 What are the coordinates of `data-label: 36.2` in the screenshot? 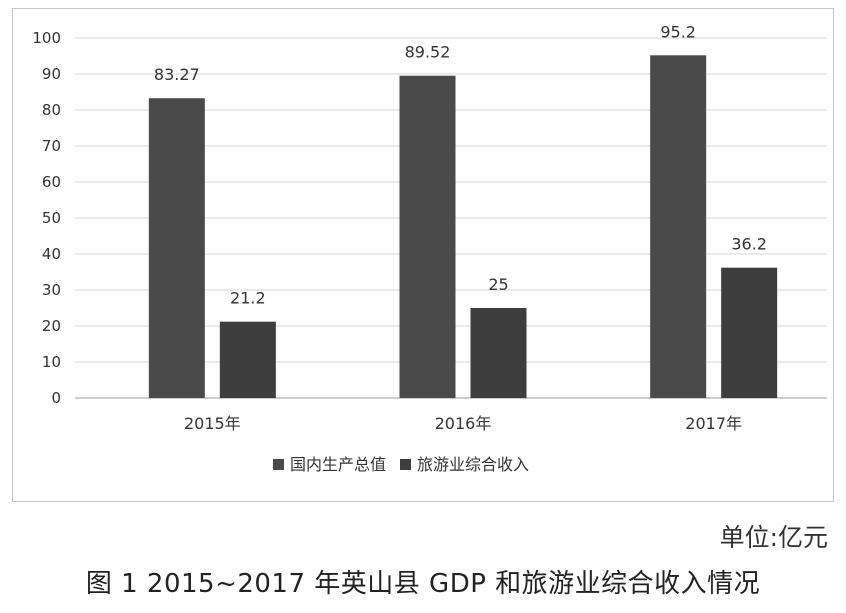 It's located at (749, 244).